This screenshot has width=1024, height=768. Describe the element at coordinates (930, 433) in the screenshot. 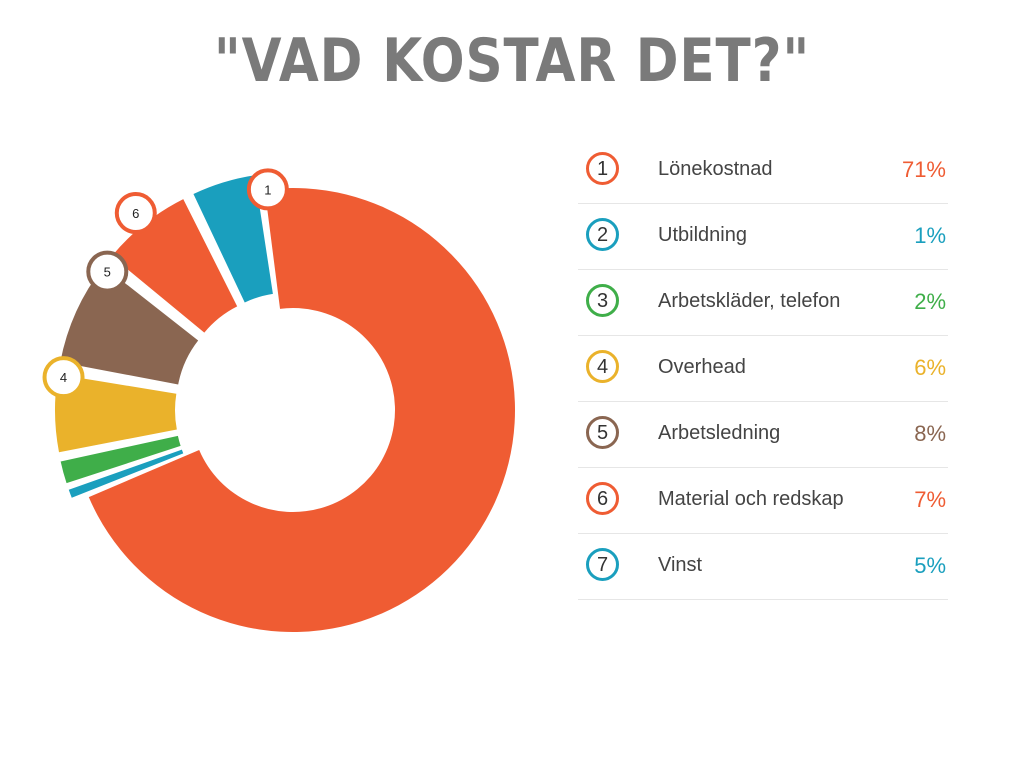

I see `legend-value-5: 8%` at that location.